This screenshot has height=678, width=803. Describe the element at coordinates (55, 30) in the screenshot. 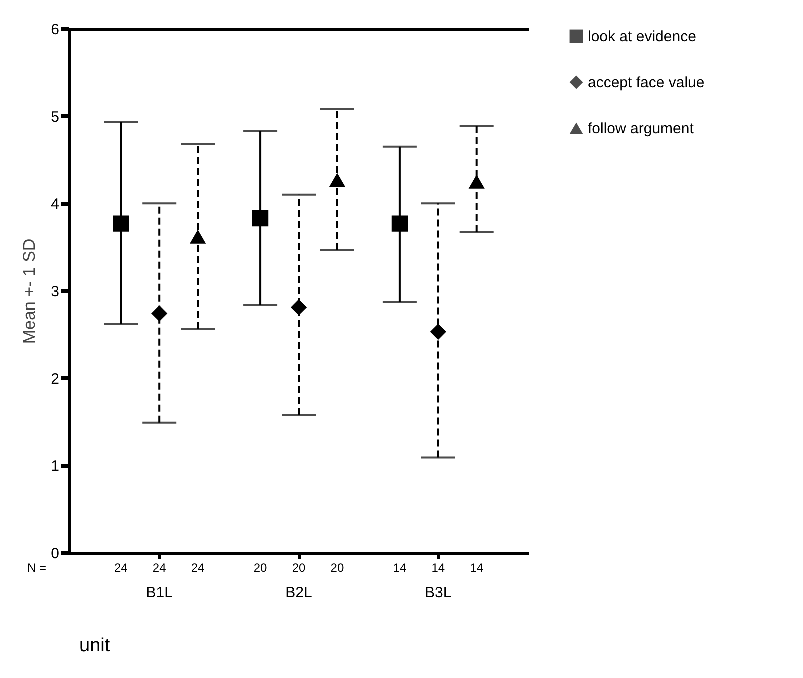

I see `y-tick-label: 6` at that location.